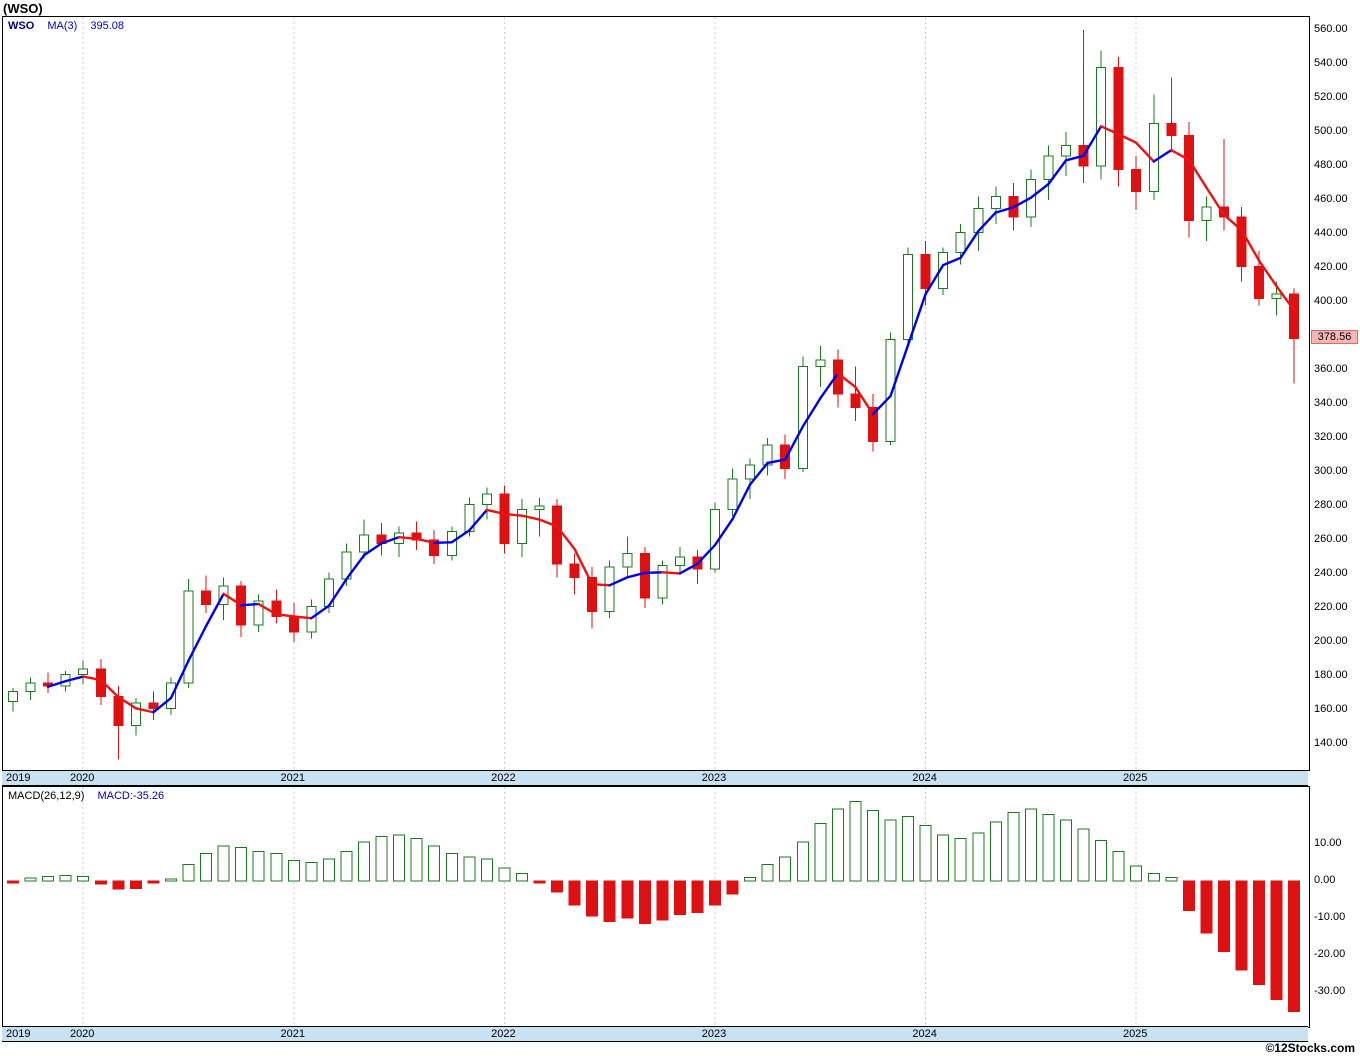  What do you see at coordinates (1334, 337) in the screenshot?
I see `current-price-tag: 378.56` at bounding box center [1334, 337].